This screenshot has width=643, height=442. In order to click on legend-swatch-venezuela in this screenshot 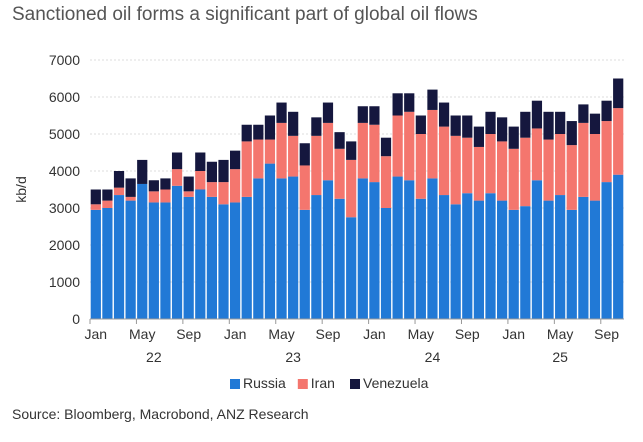, I will do `click(355, 384)`.